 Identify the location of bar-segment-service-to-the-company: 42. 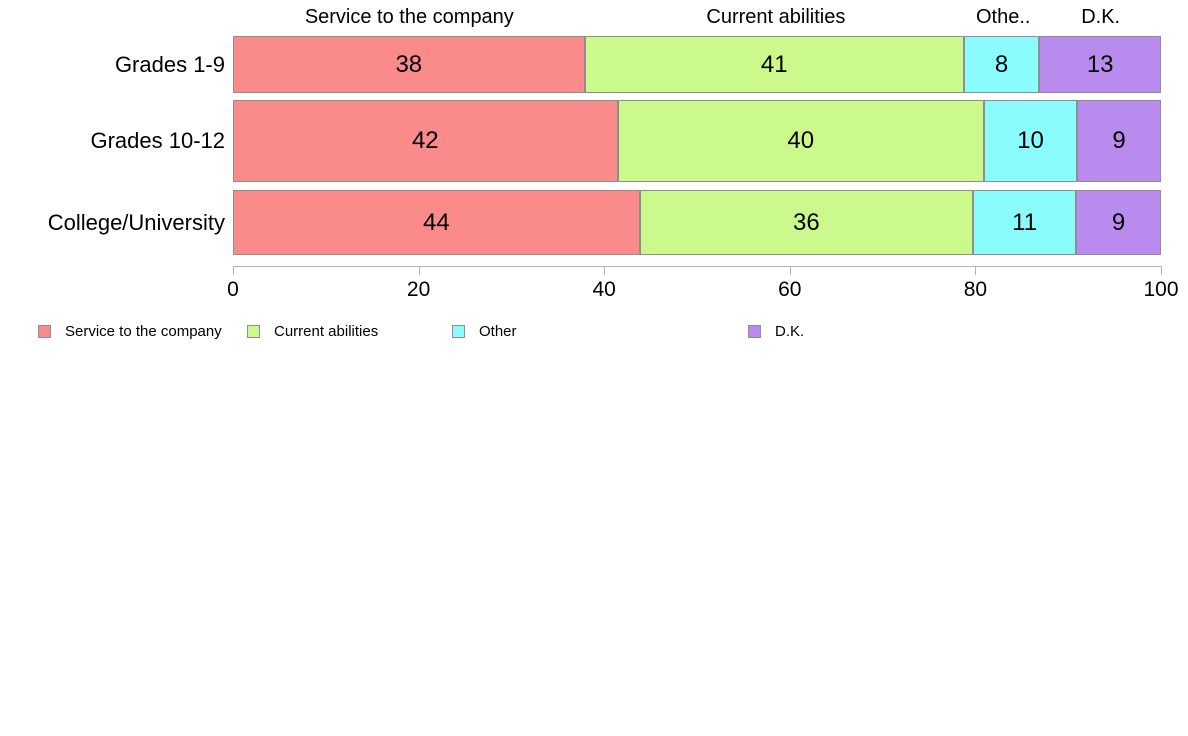
(425, 141).